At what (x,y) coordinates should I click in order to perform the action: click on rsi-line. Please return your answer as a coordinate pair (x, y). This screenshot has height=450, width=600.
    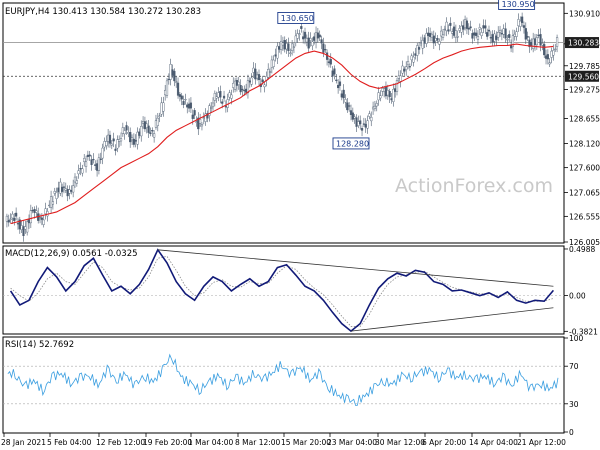
    Looking at the image, I should click on (283, 379).